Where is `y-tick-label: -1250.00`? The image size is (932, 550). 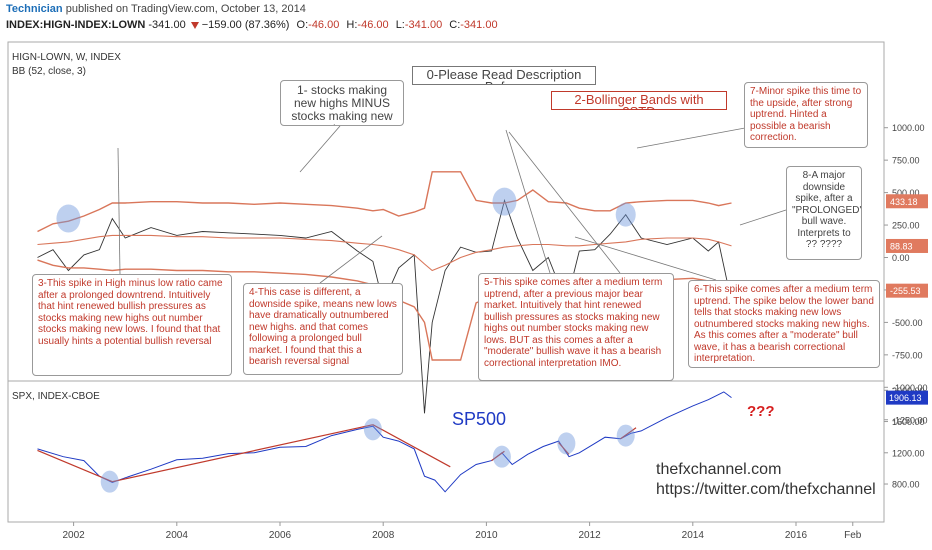 y-tick-label: -1250.00 is located at coordinates (910, 420).